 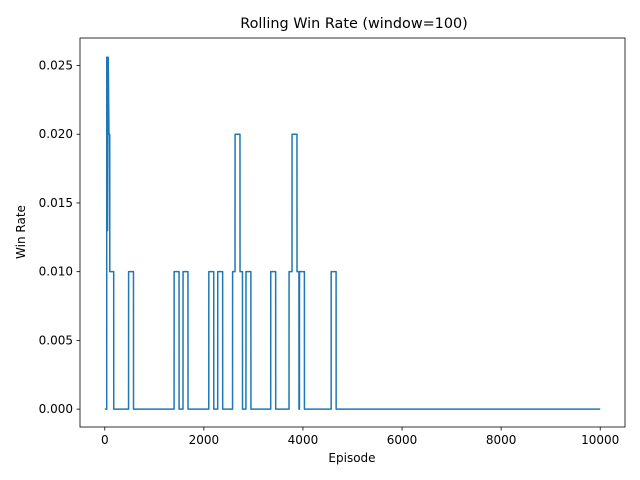 What do you see at coordinates (600, 440) in the screenshot?
I see `x-tick-label: 10000` at bounding box center [600, 440].